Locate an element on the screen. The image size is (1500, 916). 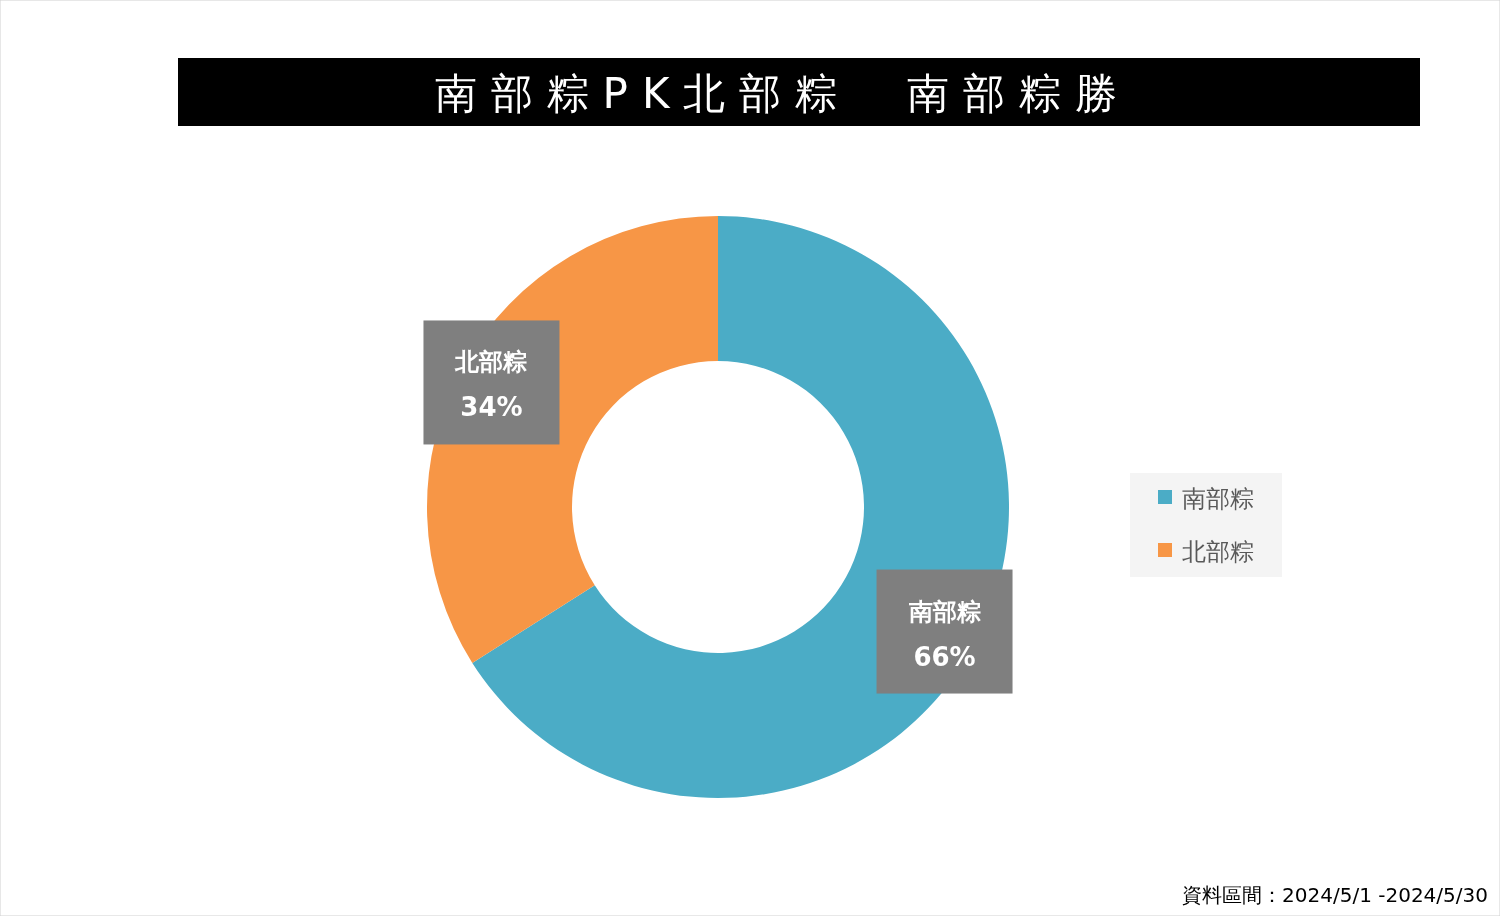
data-label: 66% is located at coordinates (944, 656).